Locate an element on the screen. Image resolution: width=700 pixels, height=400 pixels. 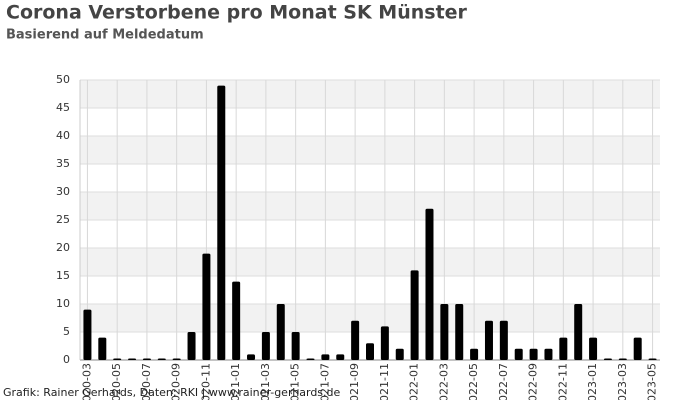
x-tick-label: 2023-01 is located at coordinates (592, 381).